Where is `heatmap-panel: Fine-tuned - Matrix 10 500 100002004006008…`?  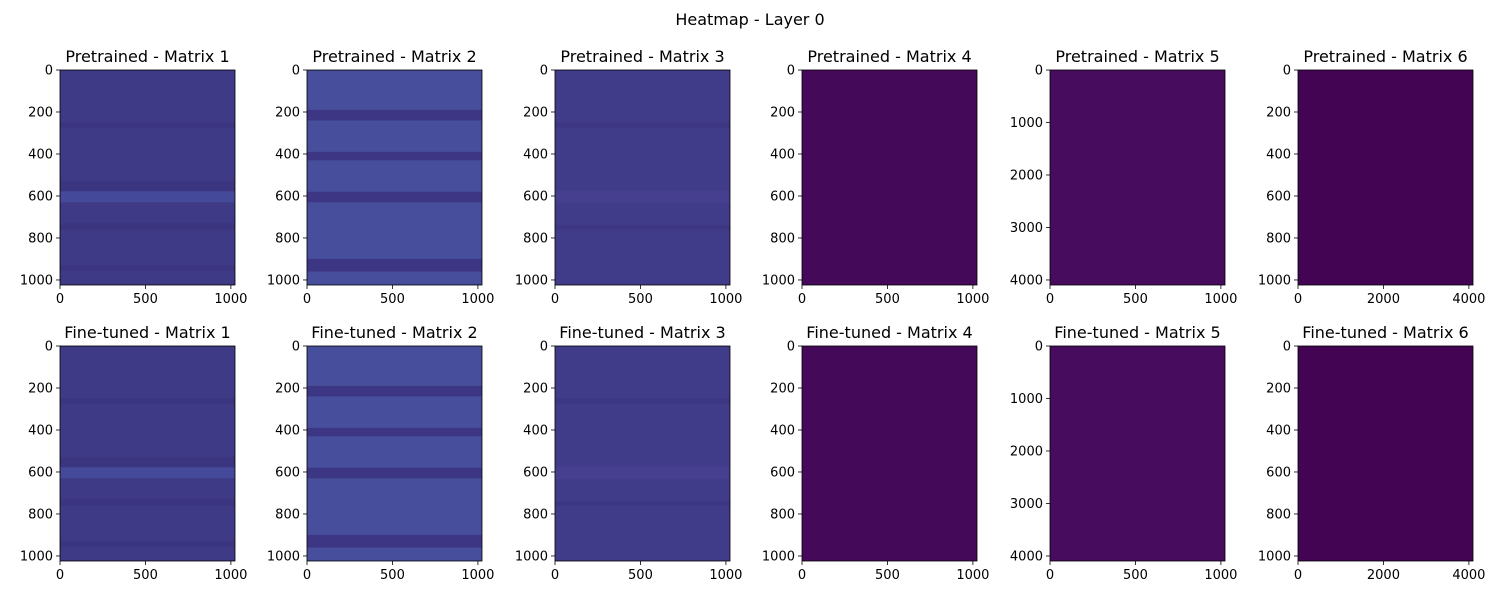
heatmap-panel: Fine-tuned - Matrix 10 500 100002004006008… is located at coordinates (134, 453).